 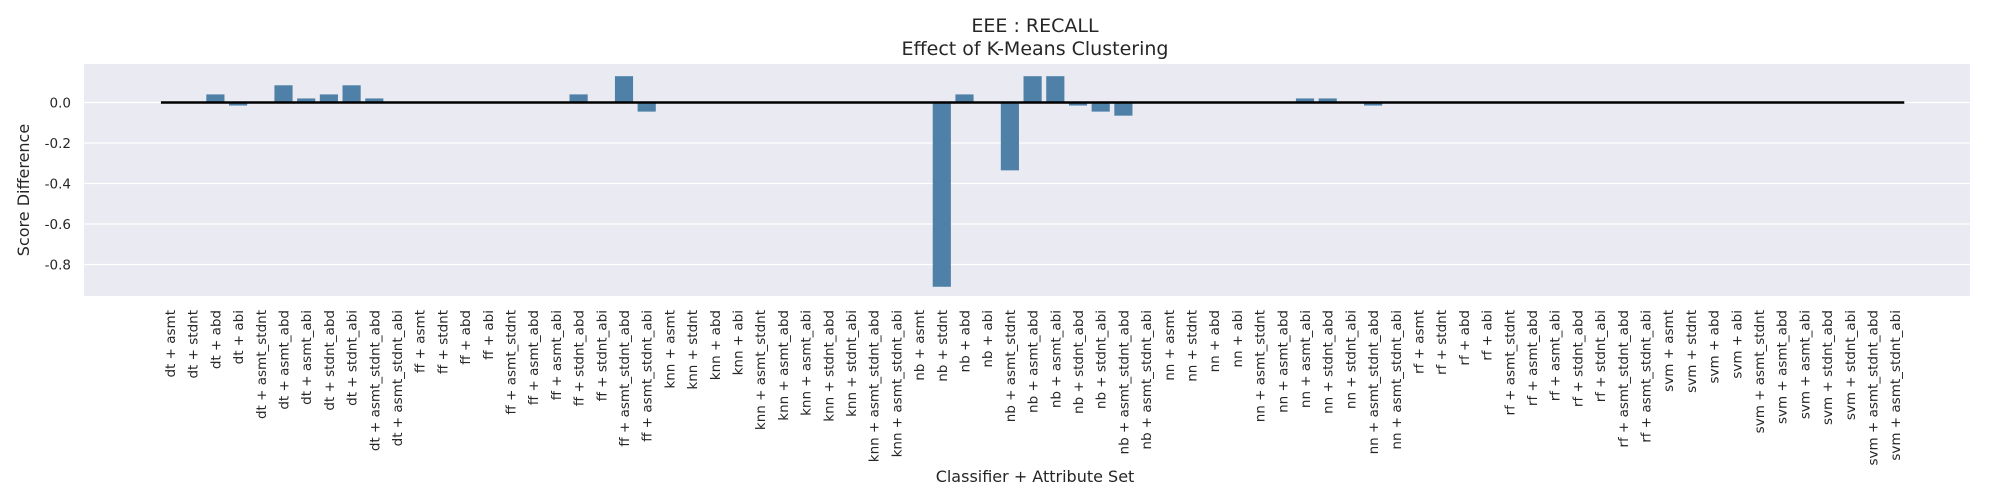 What do you see at coordinates (353, 358) in the screenshot?
I see `x-tick-label: dt + stdnt_abi` at bounding box center [353, 358].